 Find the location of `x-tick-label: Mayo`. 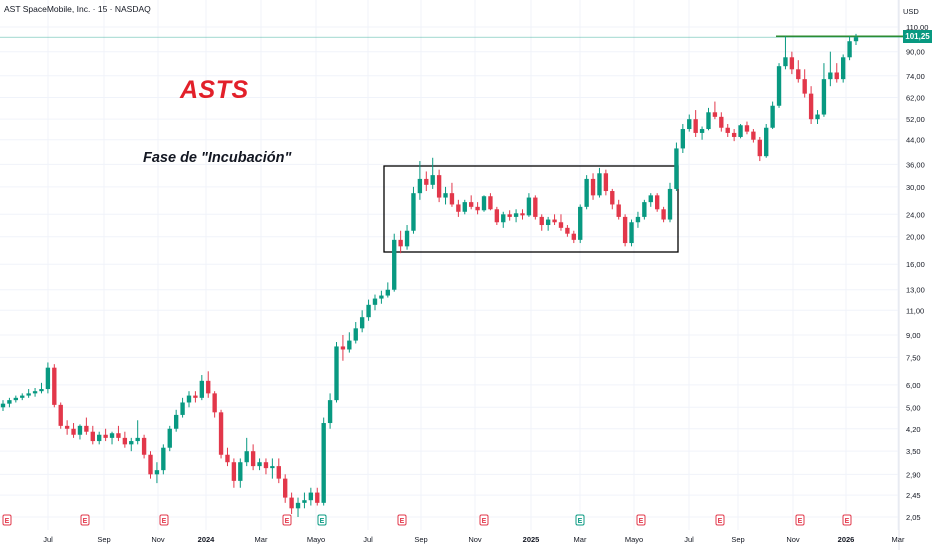

x-tick-label: Mayo is located at coordinates (634, 539).